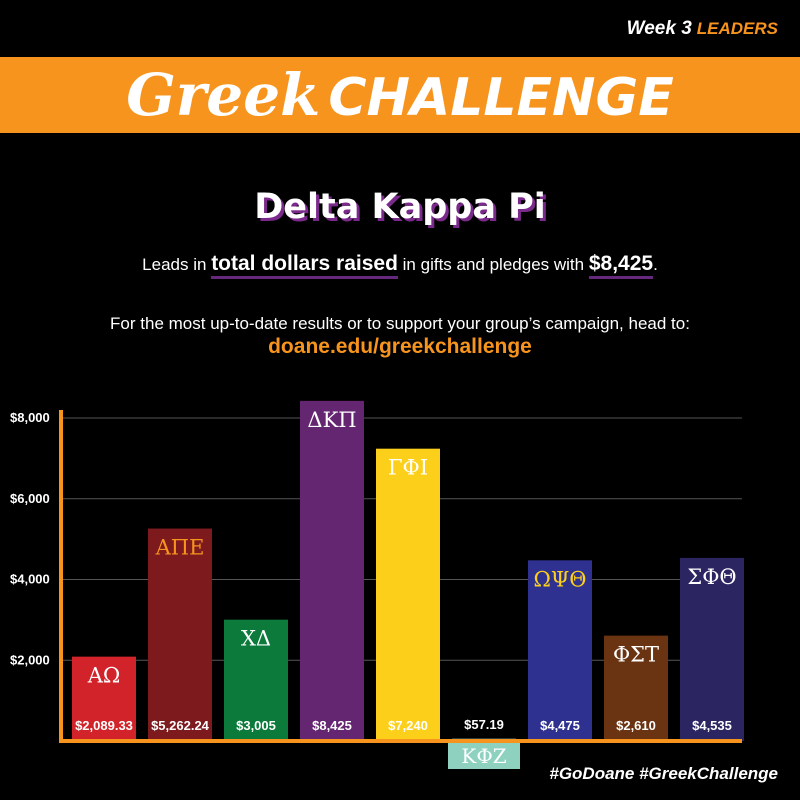 Image resolution: width=800 pixels, height=800 pixels. What do you see at coordinates (408, 725) in the screenshot?
I see `value-label: $7,240` at bounding box center [408, 725].